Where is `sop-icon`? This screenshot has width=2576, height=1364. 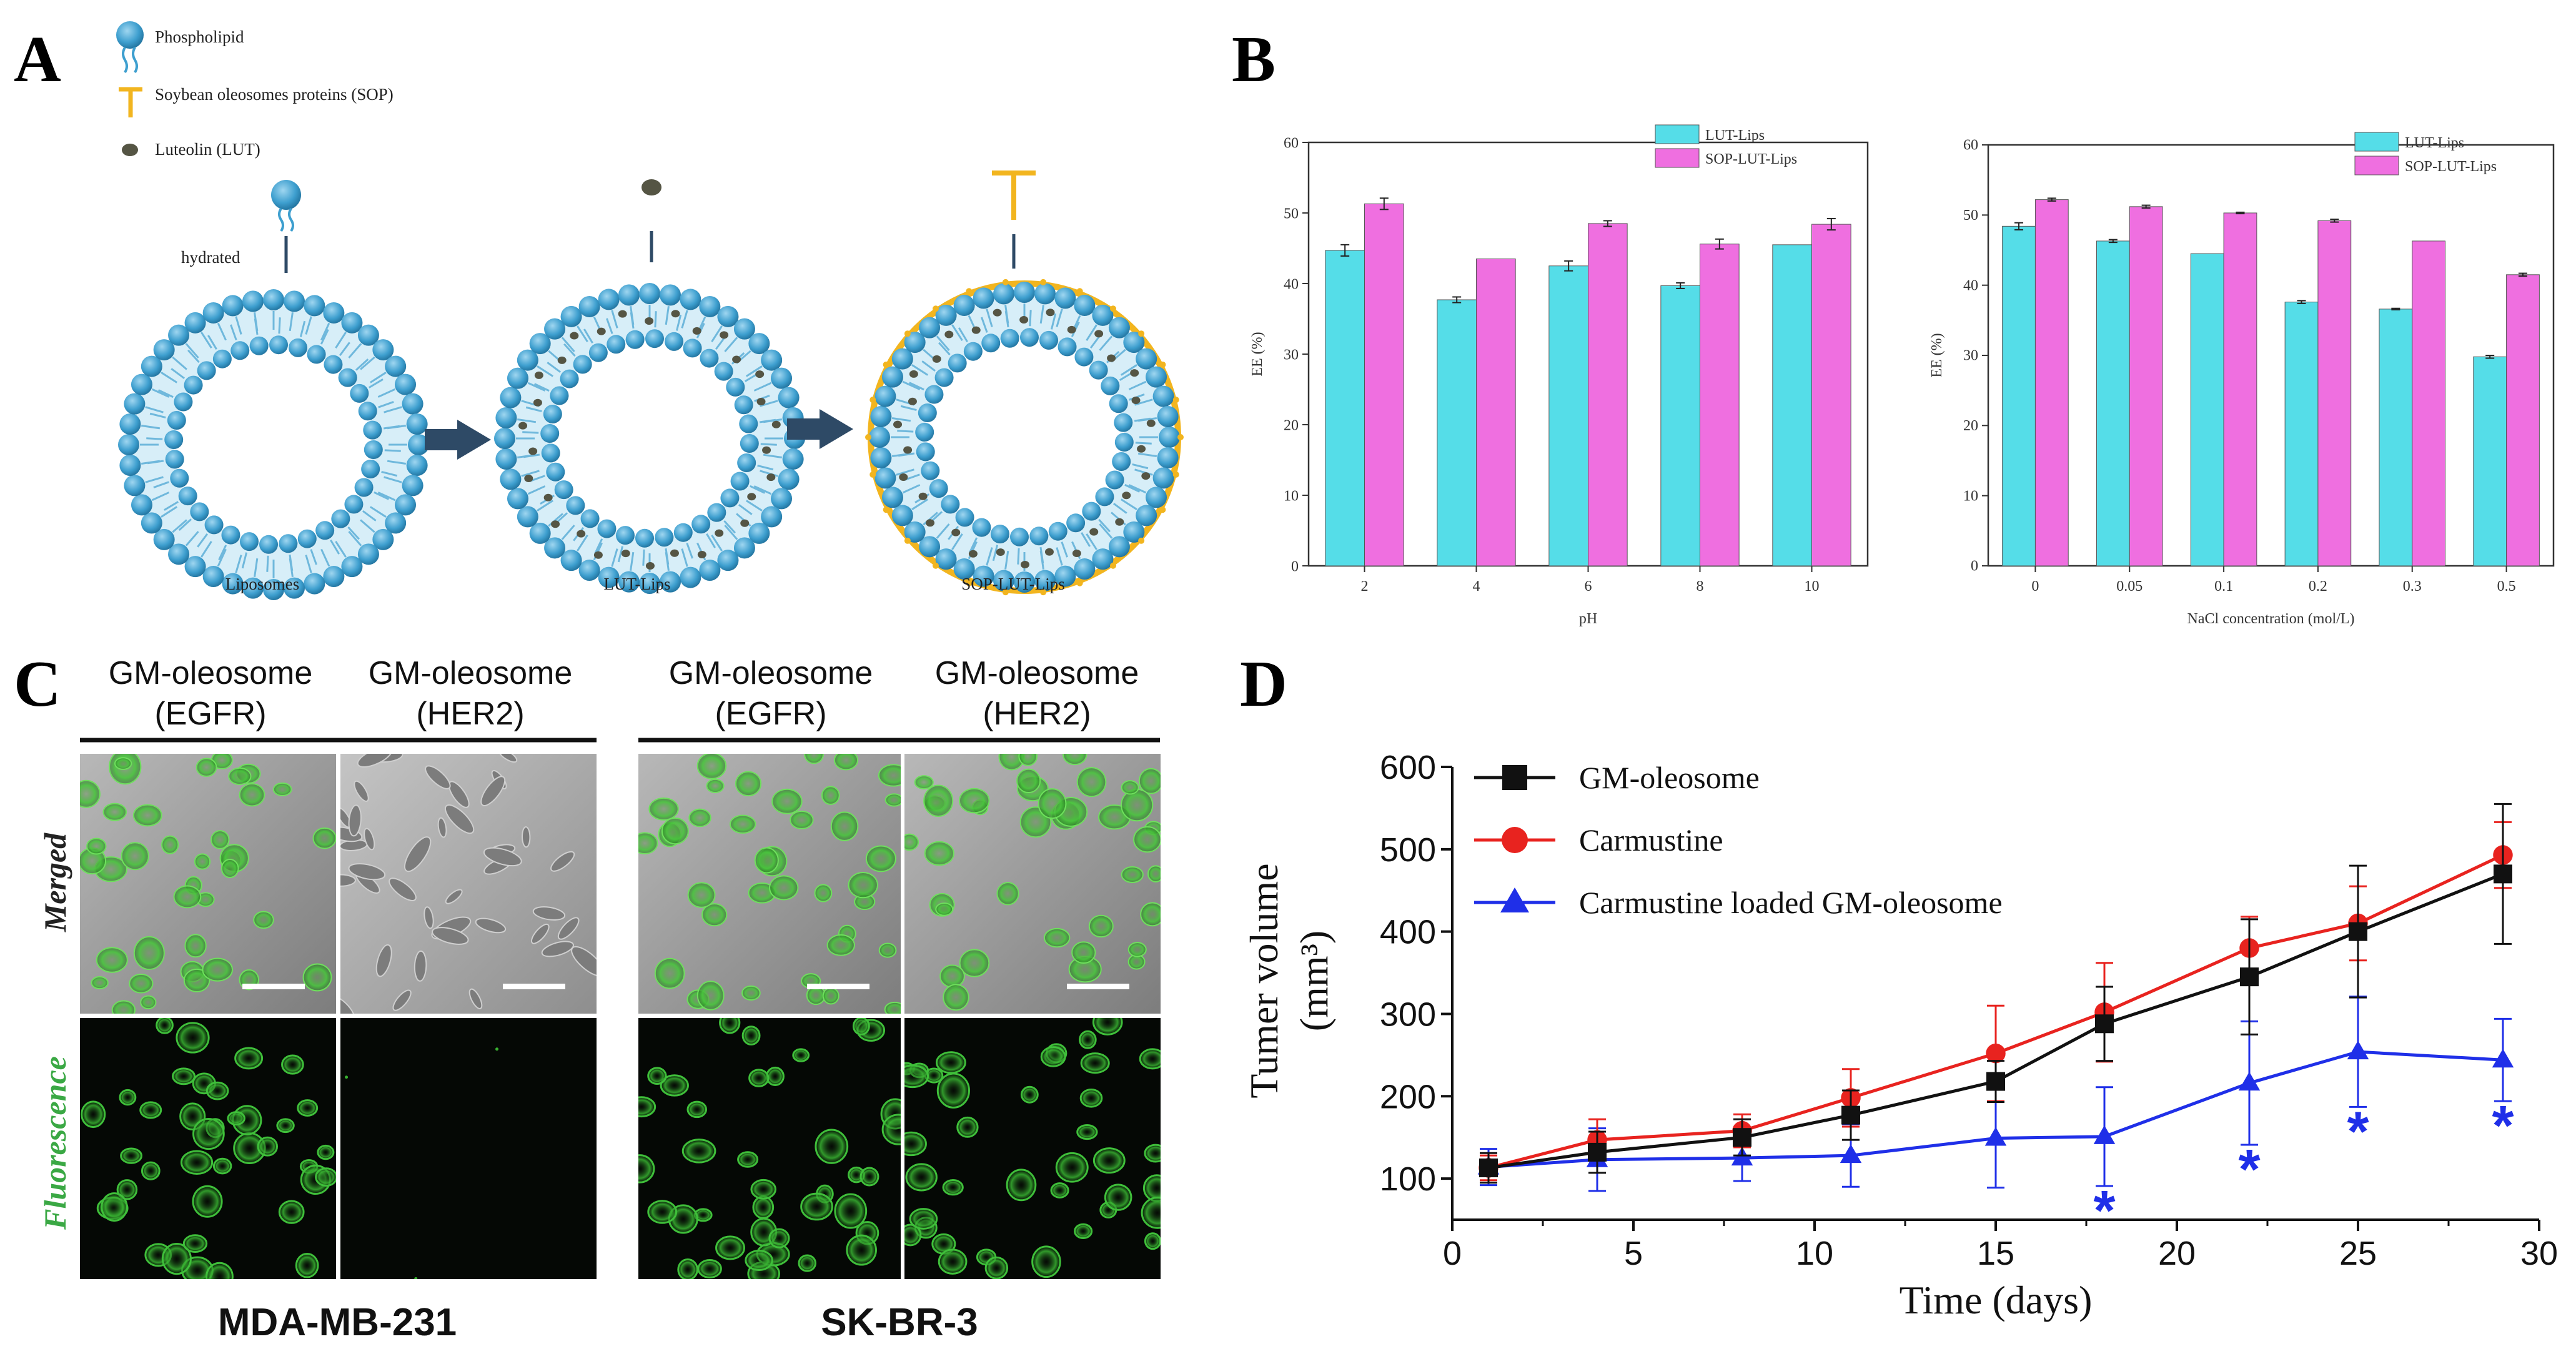 sop-icon is located at coordinates (130, 102).